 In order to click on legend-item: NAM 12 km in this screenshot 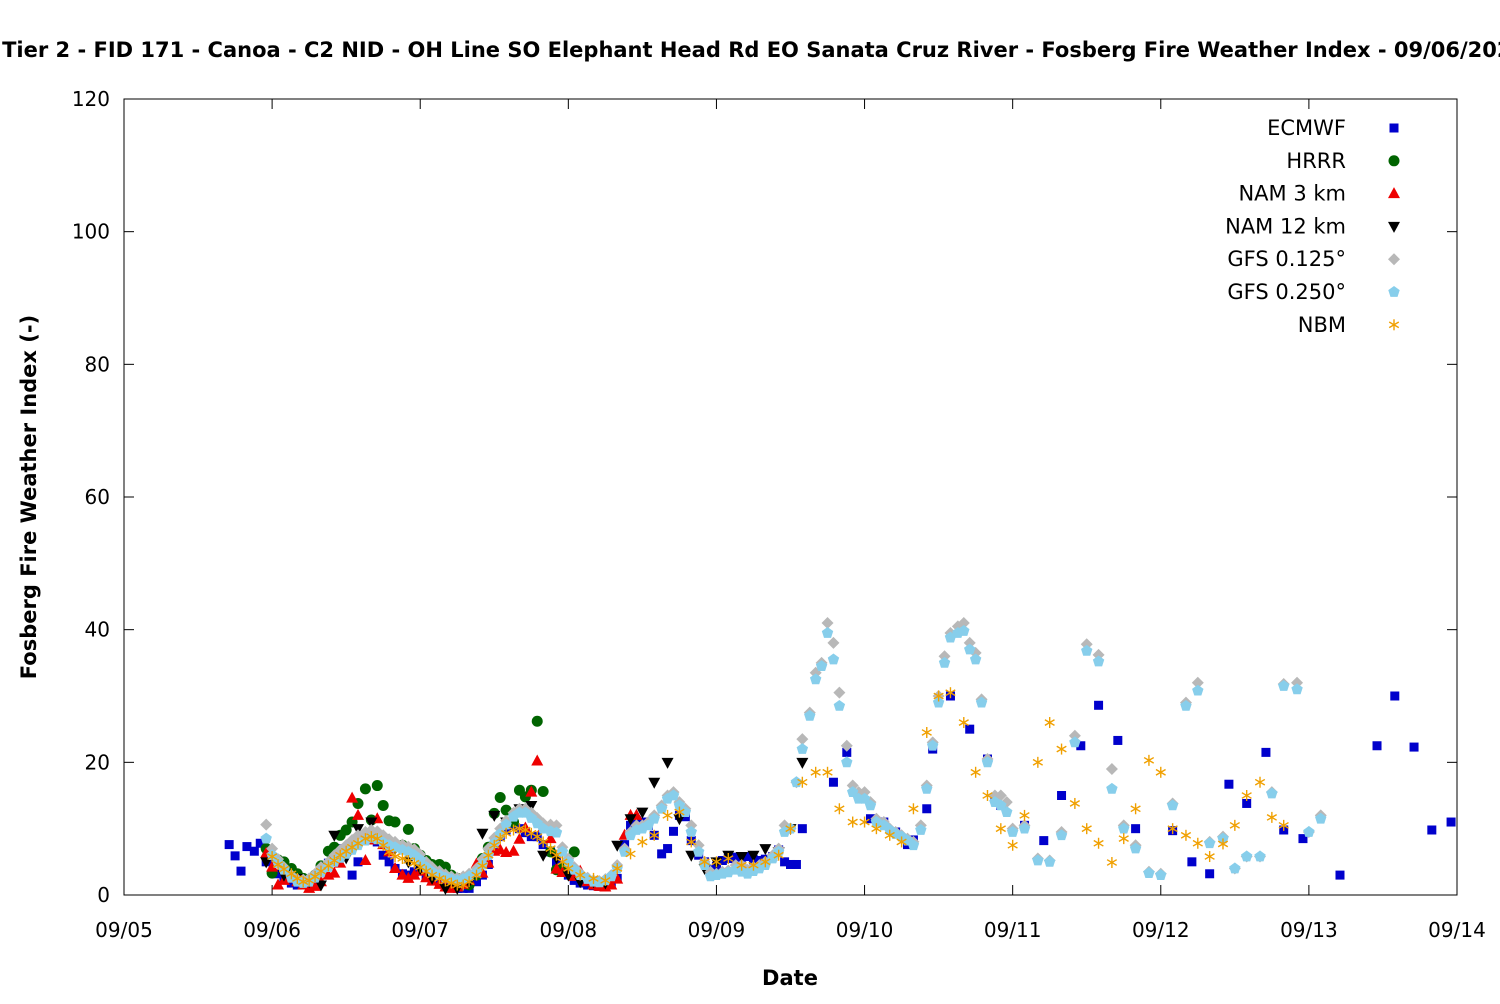, I will do `click(1312, 226)`.